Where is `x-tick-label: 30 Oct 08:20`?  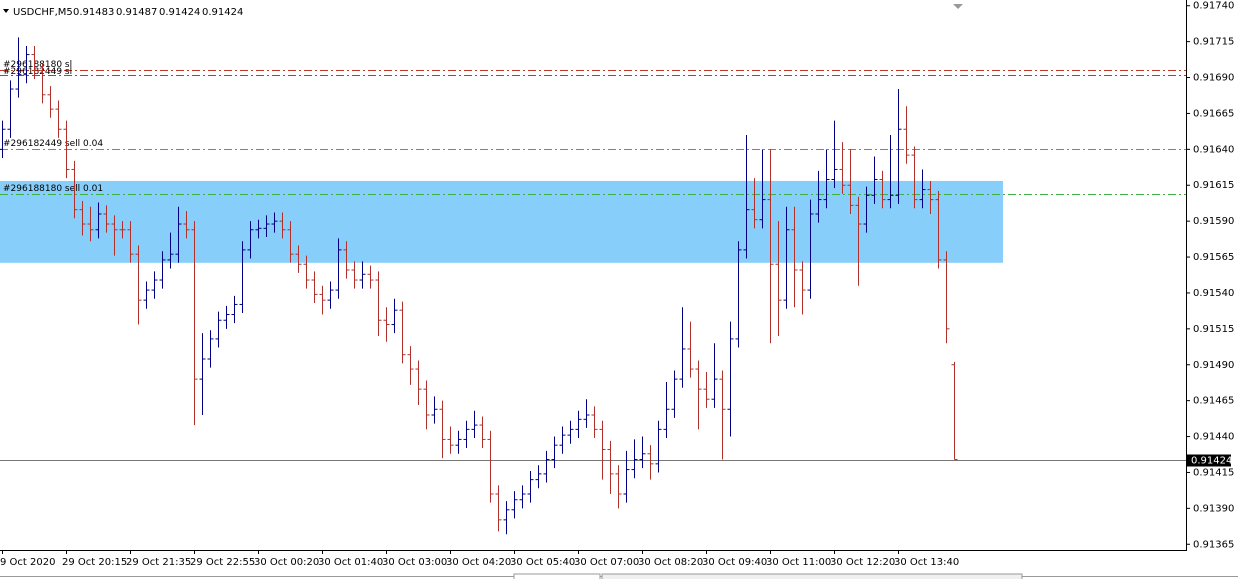
x-tick-label: 30 Oct 08:20 is located at coordinates (670, 562).